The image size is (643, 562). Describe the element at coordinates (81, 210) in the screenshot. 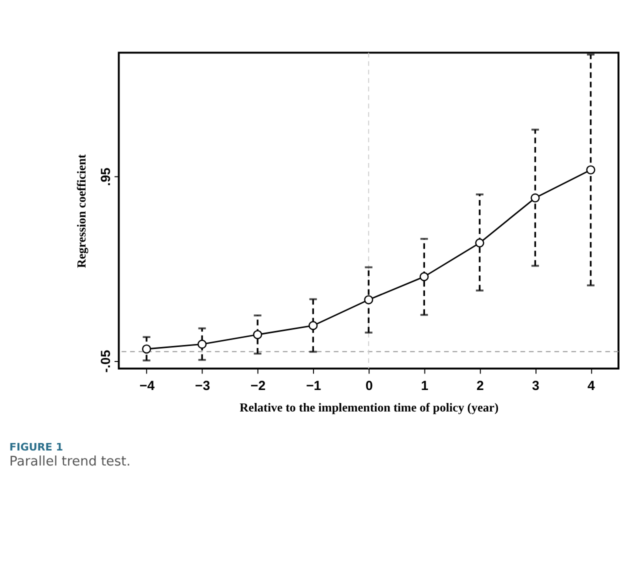

I see `y-axis-title: Regression coefficient` at that location.